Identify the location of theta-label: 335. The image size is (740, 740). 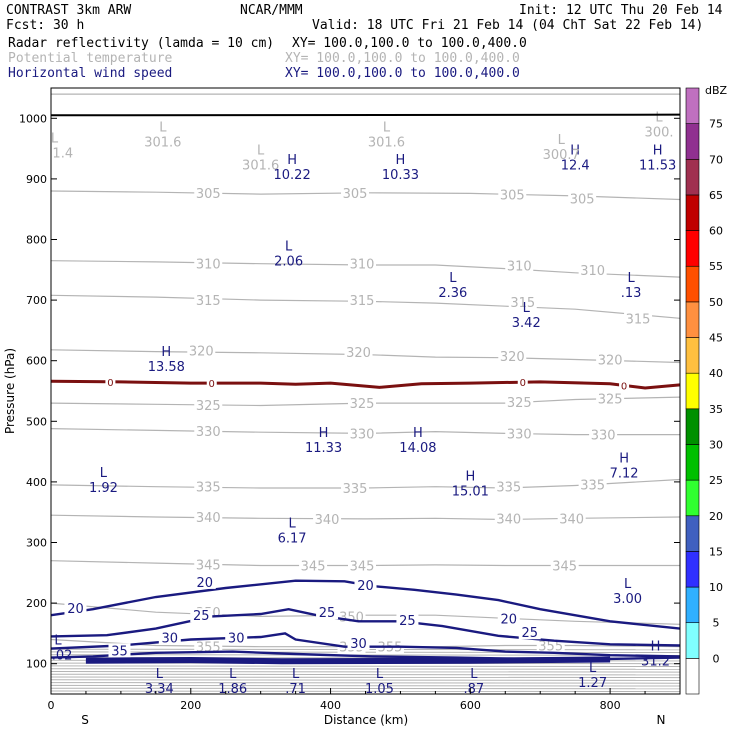
(355, 489).